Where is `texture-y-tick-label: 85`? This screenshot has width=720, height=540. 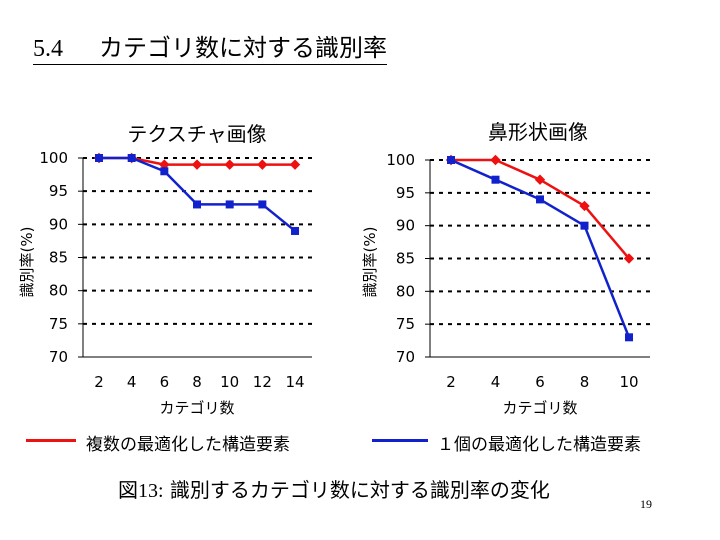 texture-y-tick-label: 85 is located at coordinates (58, 258).